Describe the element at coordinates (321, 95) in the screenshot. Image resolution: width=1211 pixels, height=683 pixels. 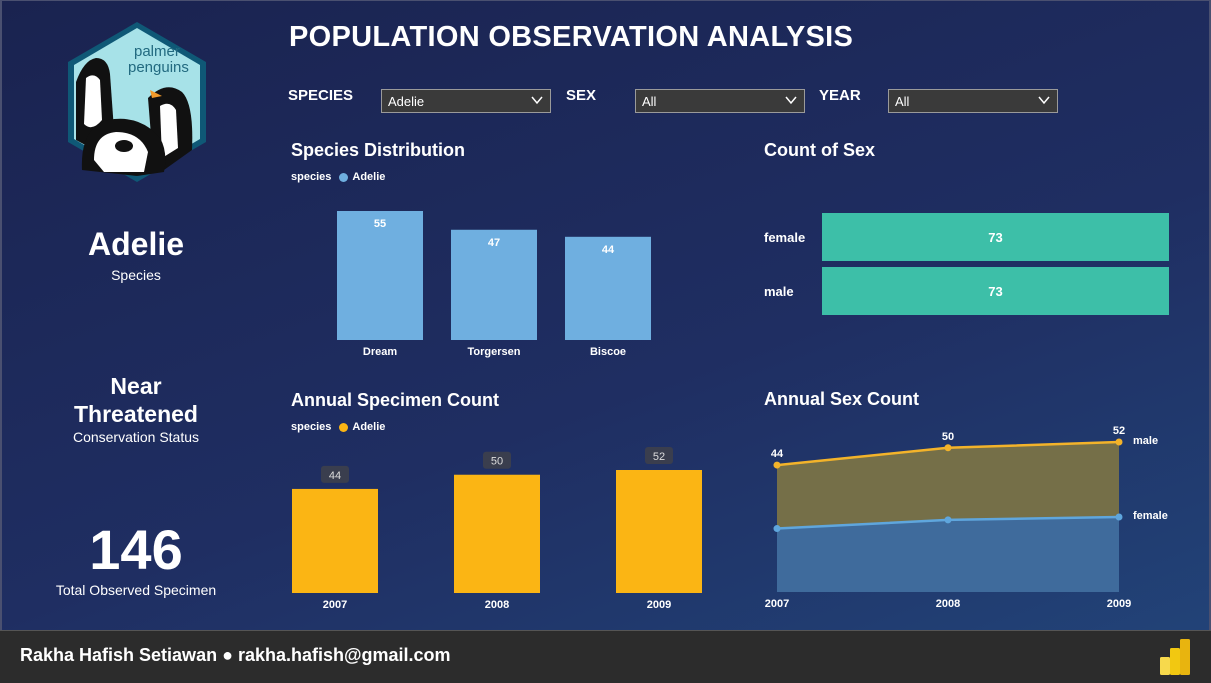
I see `species-filter-label: SPECIES` at that location.